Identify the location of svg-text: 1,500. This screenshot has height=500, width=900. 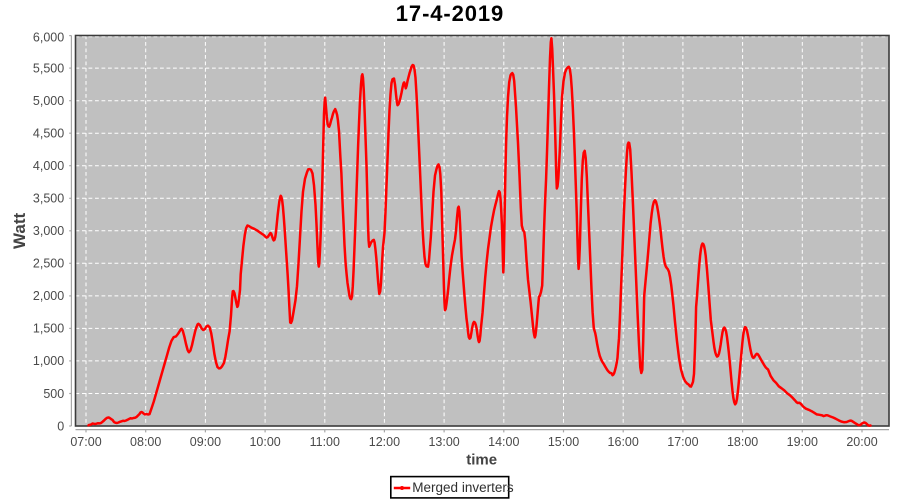
(48, 329).